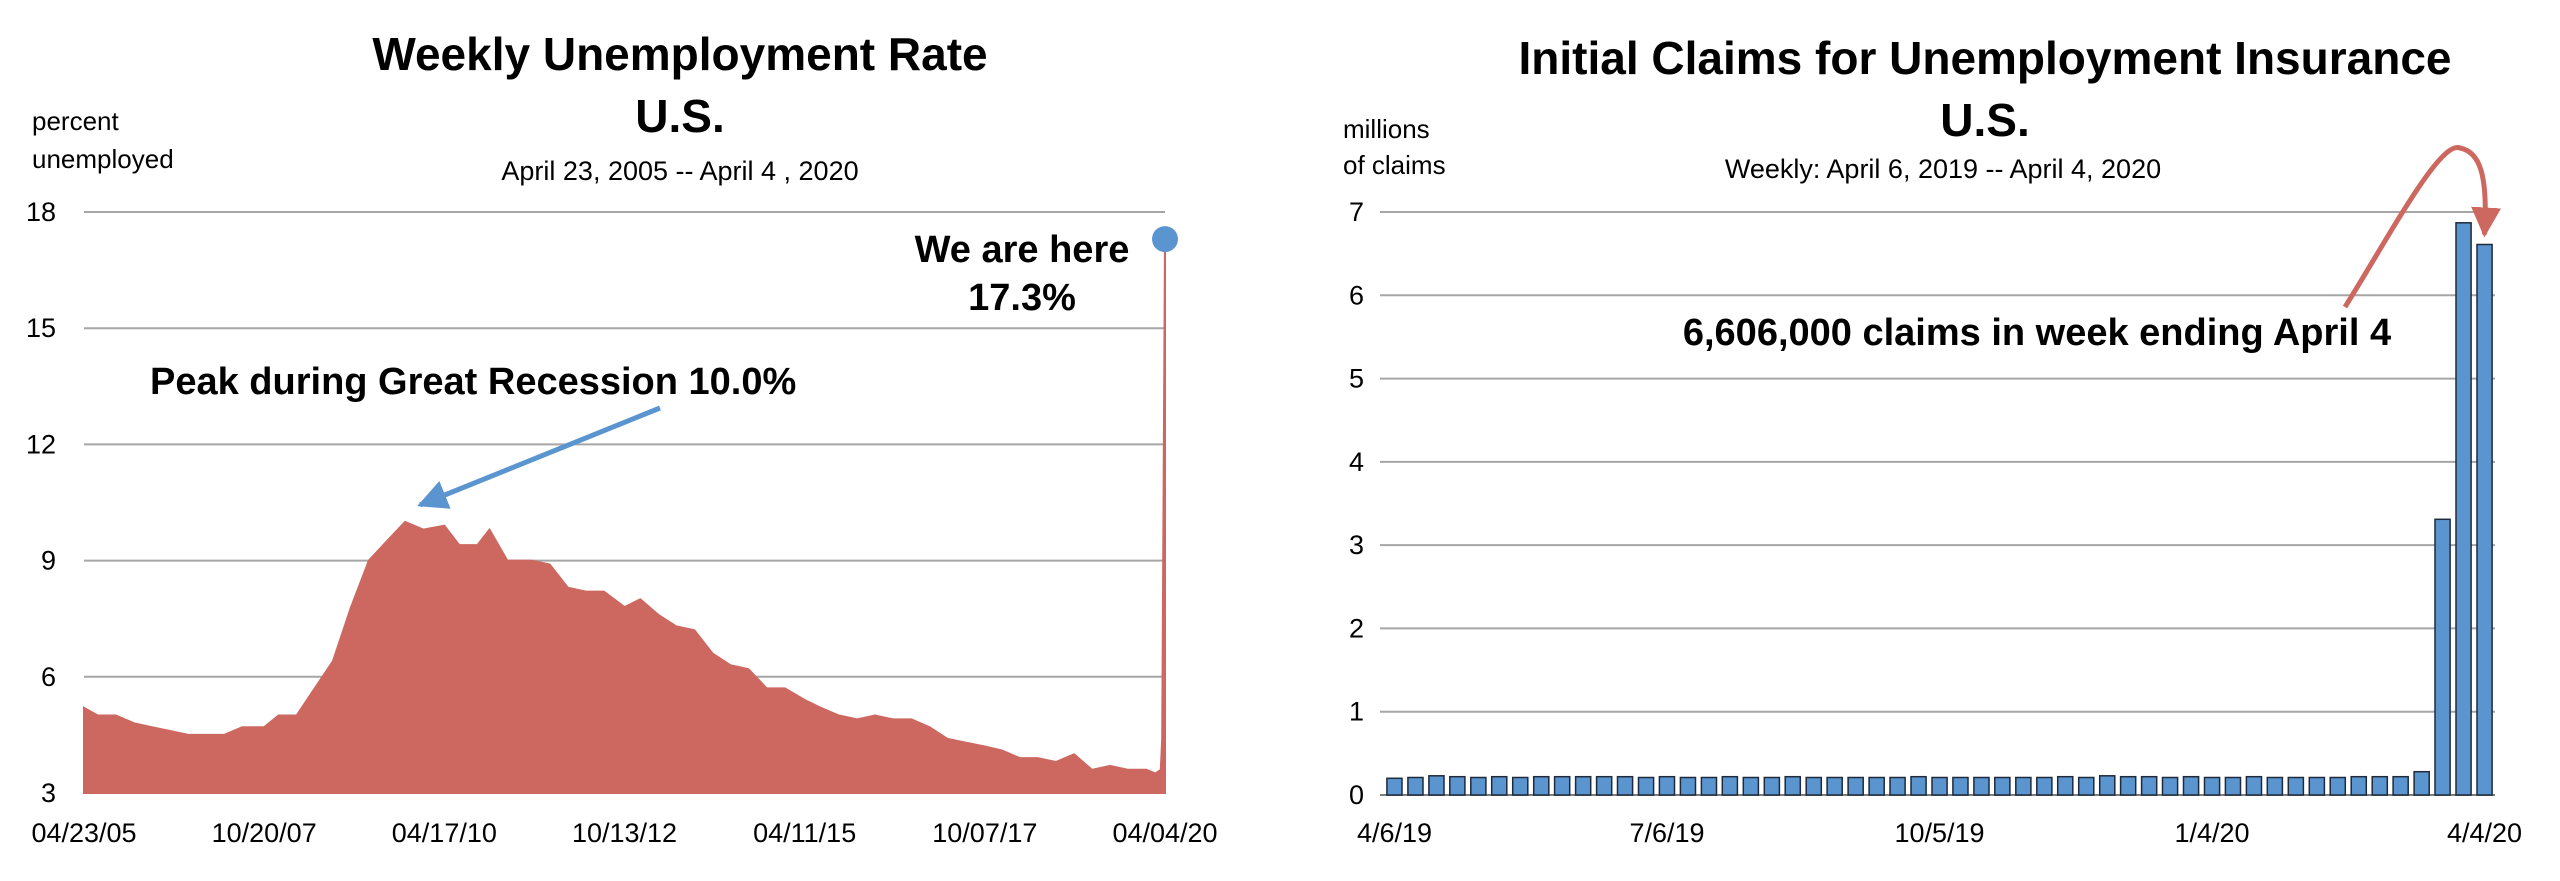 This screenshot has height=881, width=2560. What do you see at coordinates (1394, 833) in the screenshot?
I see `right-x-tick-label: 4/6/19` at bounding box center [1394, 833].